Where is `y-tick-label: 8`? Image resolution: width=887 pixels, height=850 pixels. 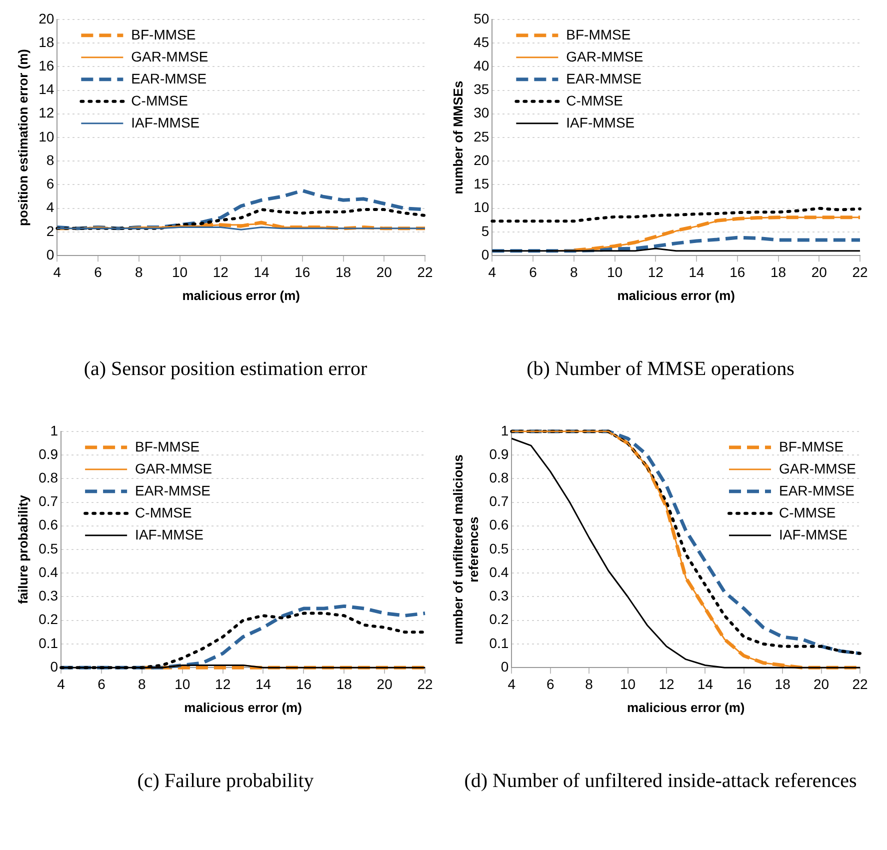
y-tick-label: 8 is located at coordinates (50, 160).